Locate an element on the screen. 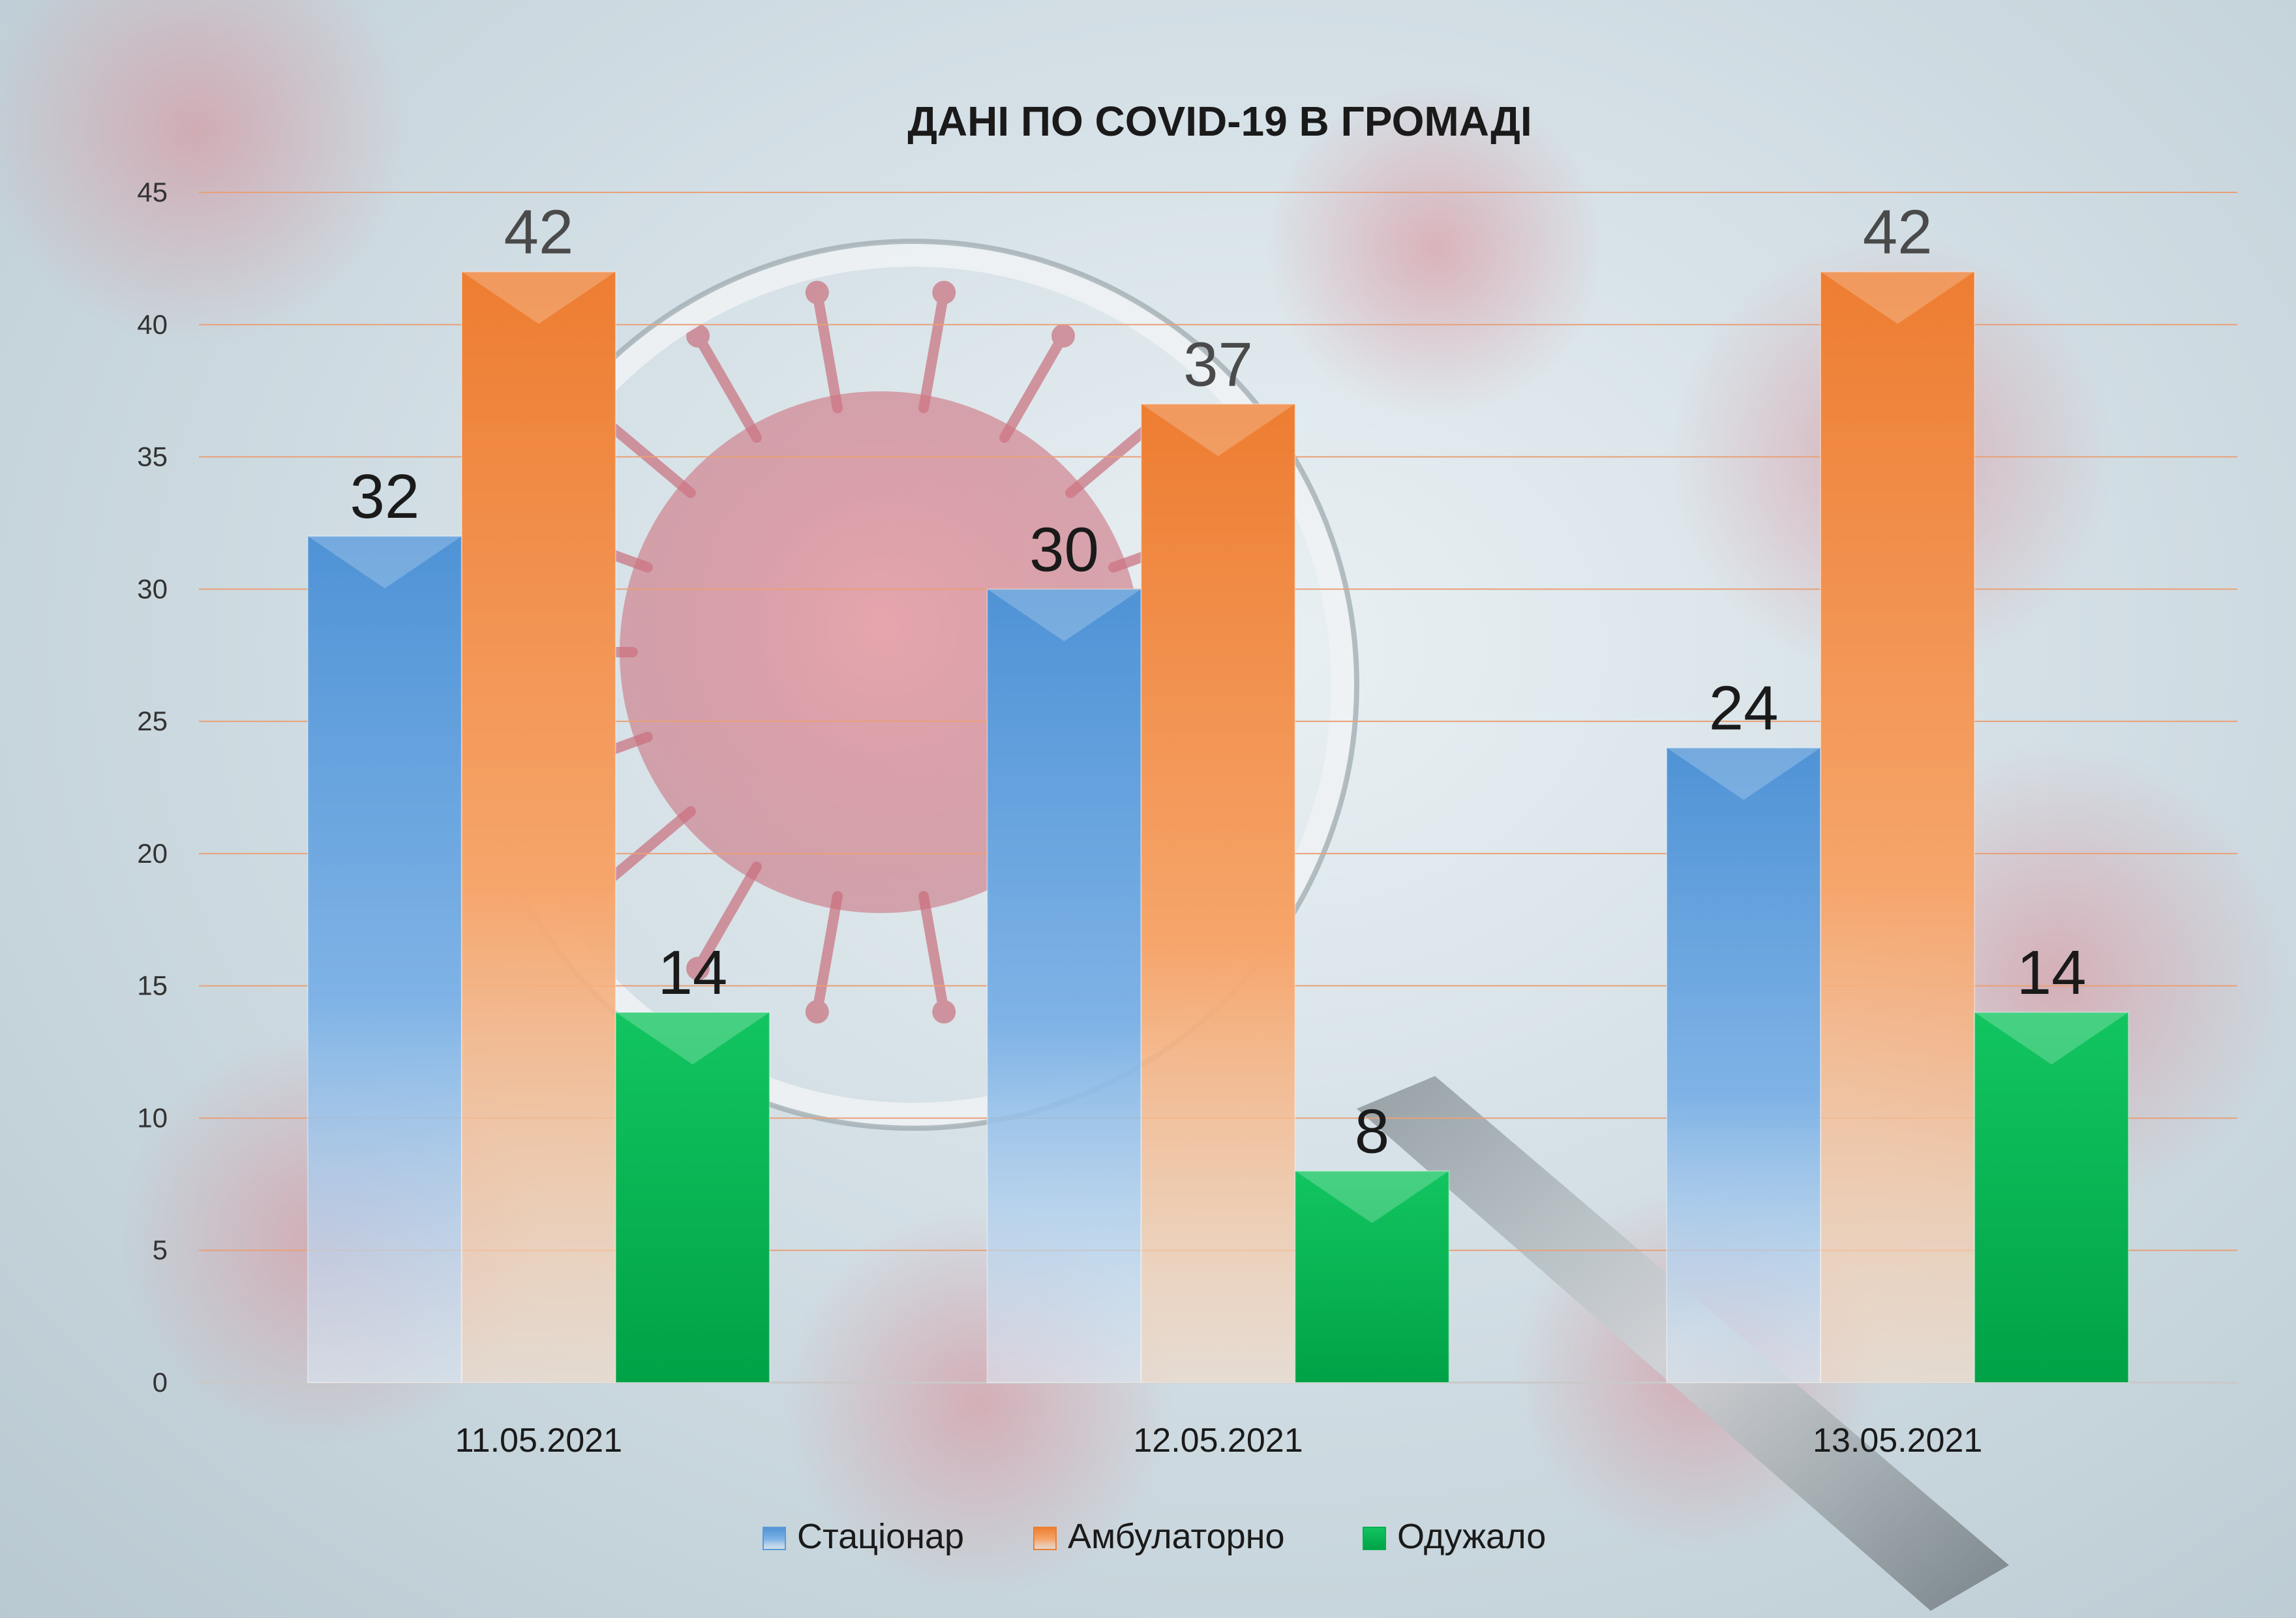 This screenshot has height=1618, width=2296. data-label: 30 is located at coordinates (1064, 549).